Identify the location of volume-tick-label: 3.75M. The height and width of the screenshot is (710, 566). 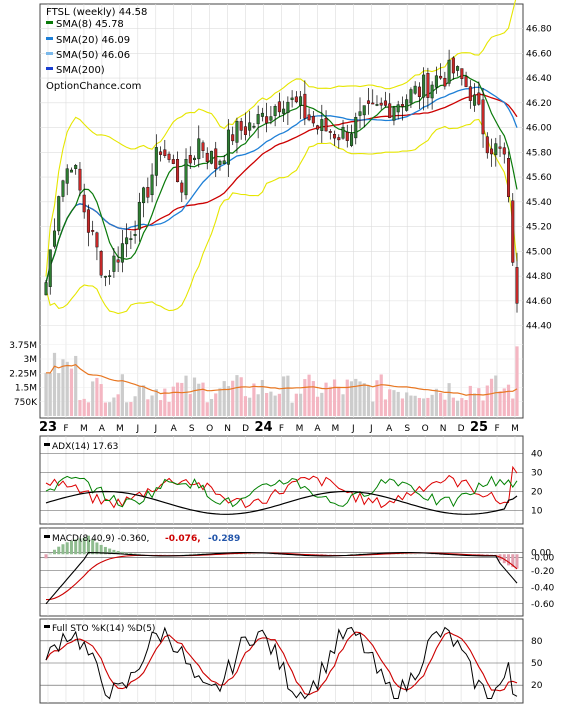
(23, 346).